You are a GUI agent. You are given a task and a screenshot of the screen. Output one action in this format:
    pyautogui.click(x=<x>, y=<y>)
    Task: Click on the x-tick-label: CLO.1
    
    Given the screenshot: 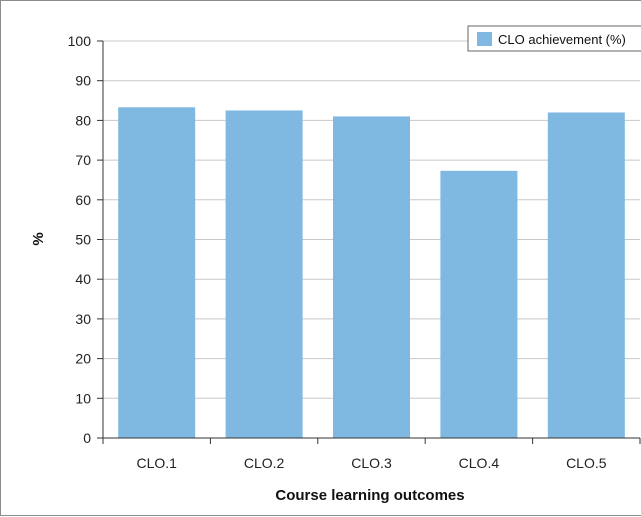 What is the action you would take?
    pyautogui.click(x=156, y=463)
    